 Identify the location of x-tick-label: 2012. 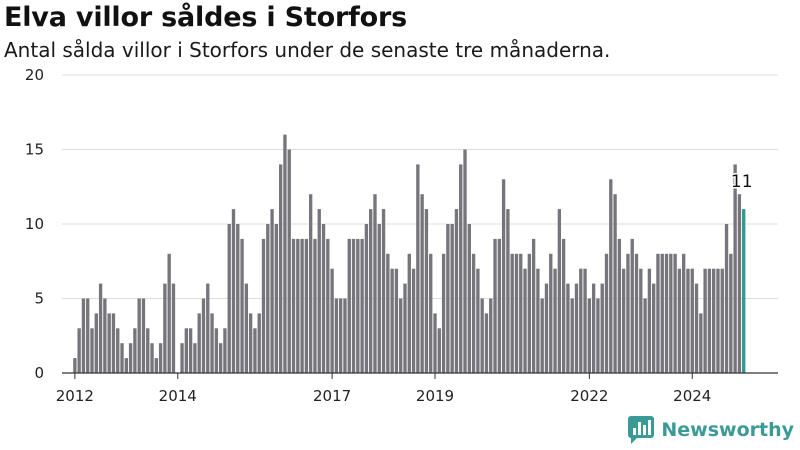
(75, 396).